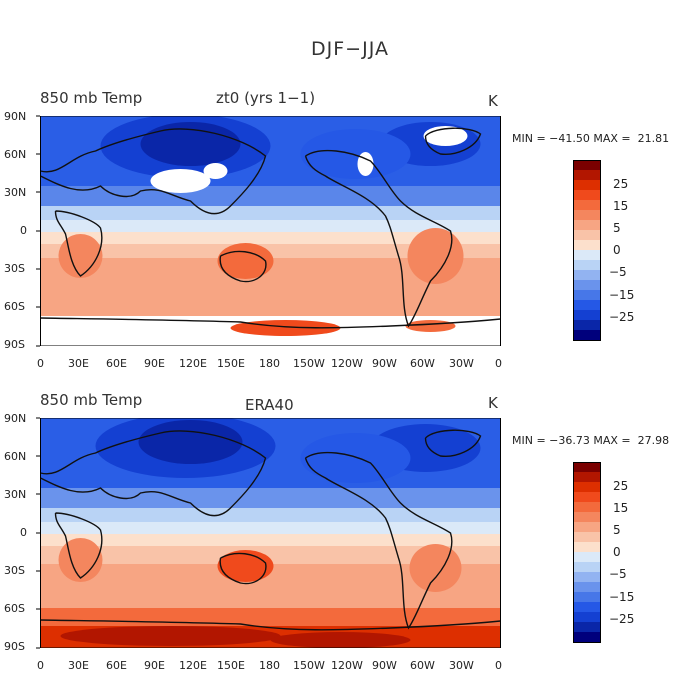 The image size is (700, 700). Describe the element at coordinates (621, 508) in the screenshot. I see `panel-2-colorbar-label: 15` at that location.